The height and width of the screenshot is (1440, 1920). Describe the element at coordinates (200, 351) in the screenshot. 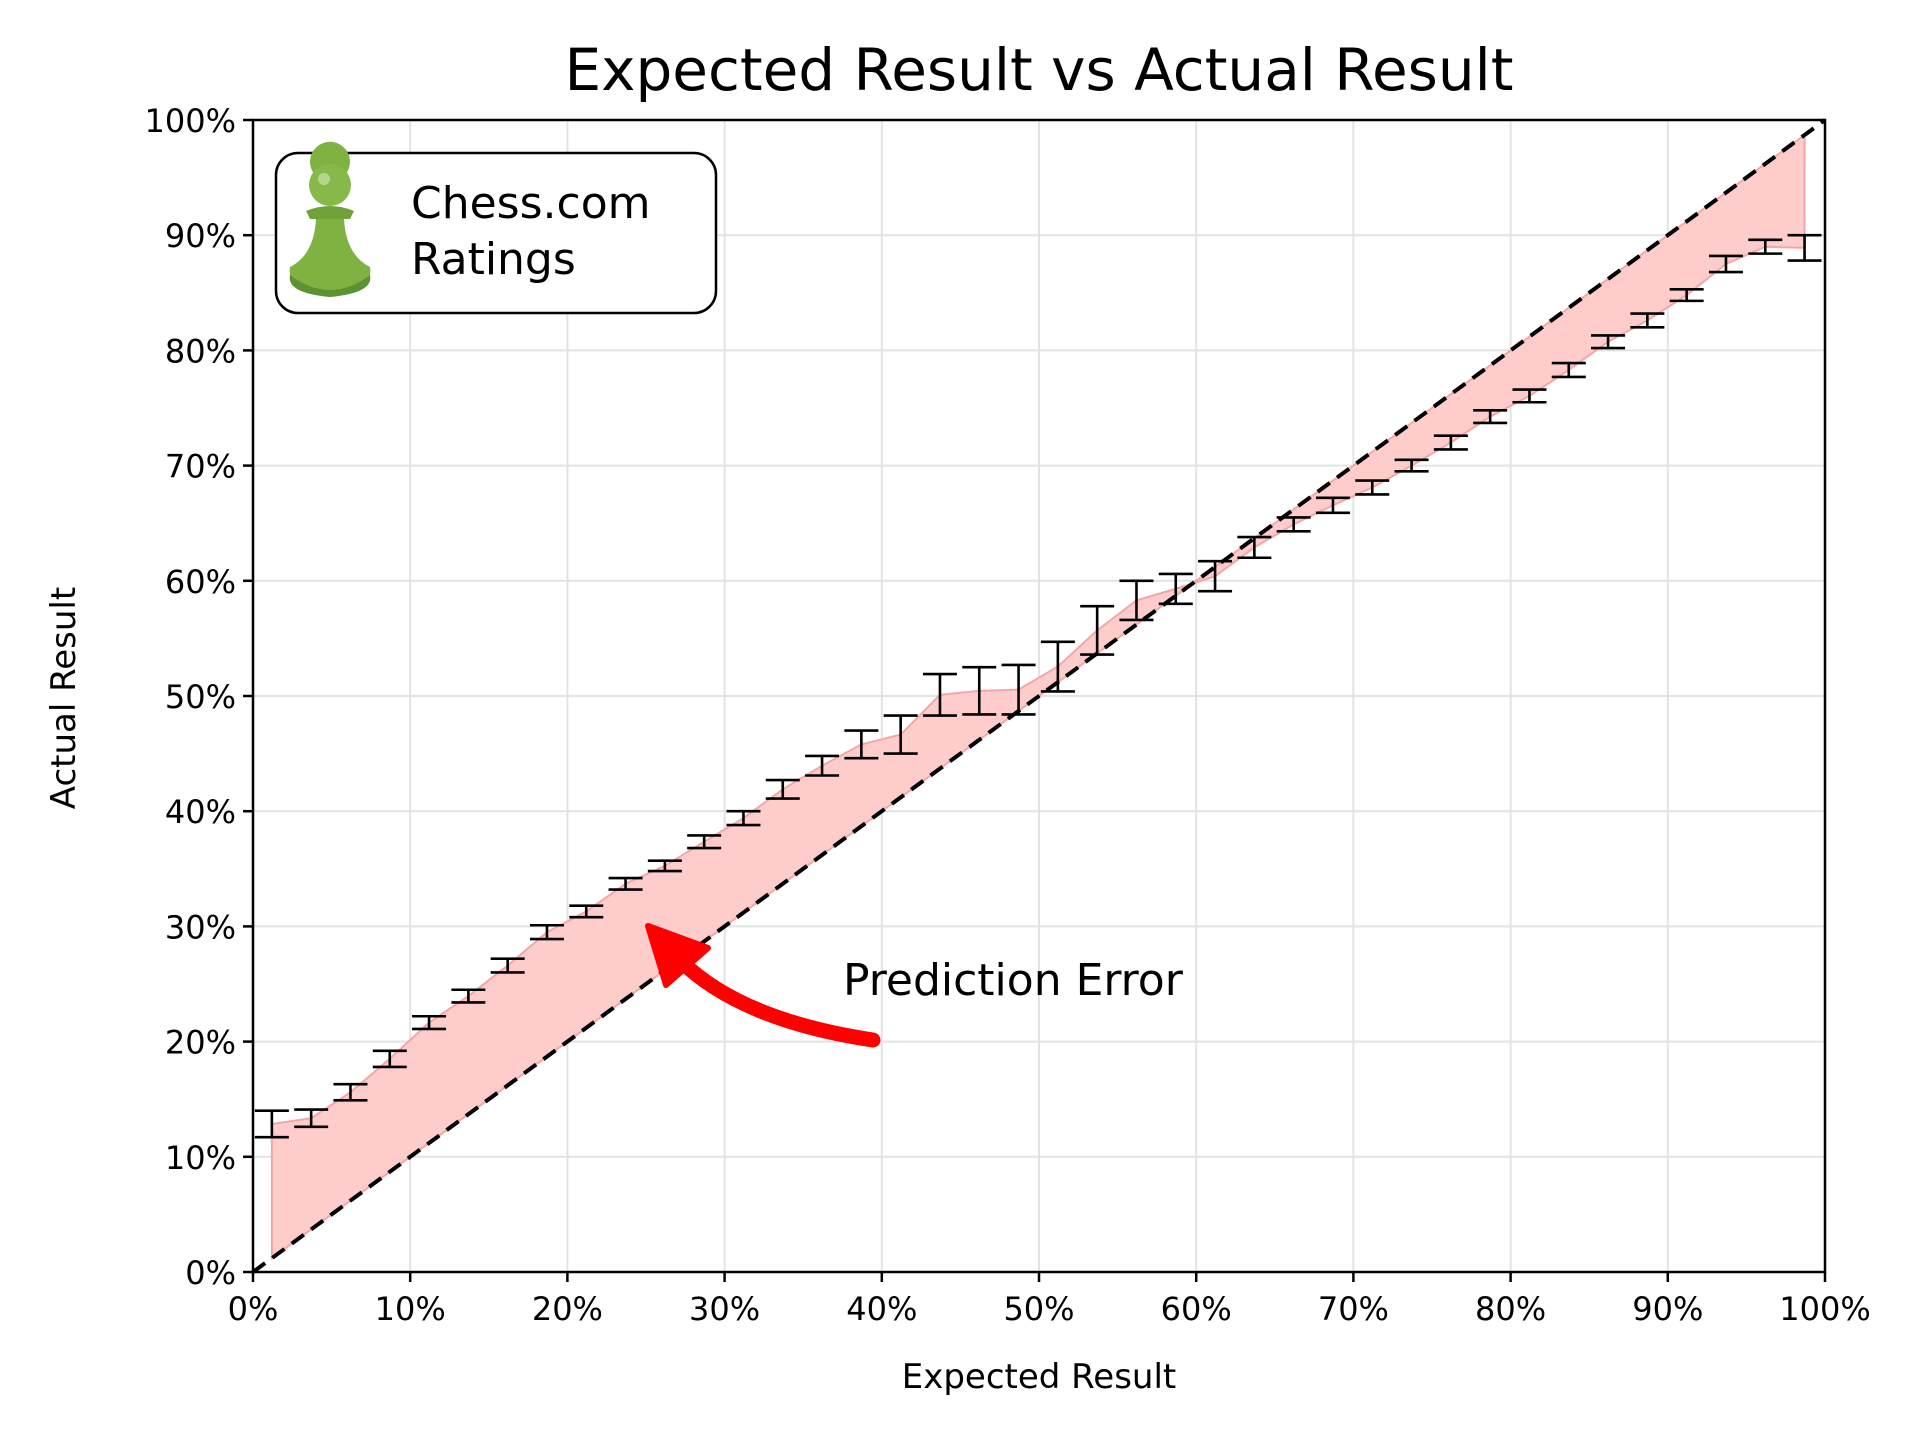

I see `y-tick-label: 80%` at that location.